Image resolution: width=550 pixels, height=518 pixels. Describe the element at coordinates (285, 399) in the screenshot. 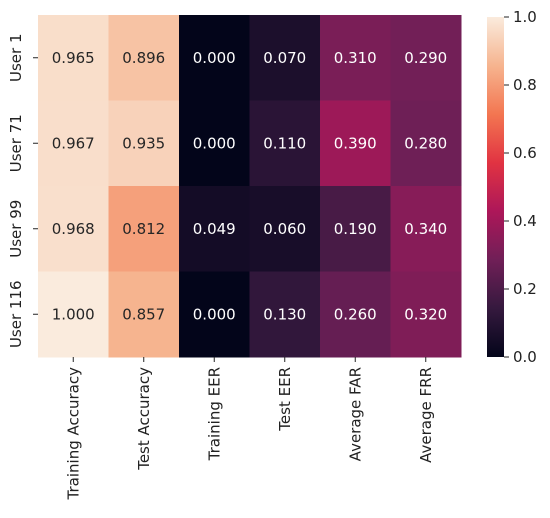

I see `x-tick-label-test-eer: Test EER` at that location.